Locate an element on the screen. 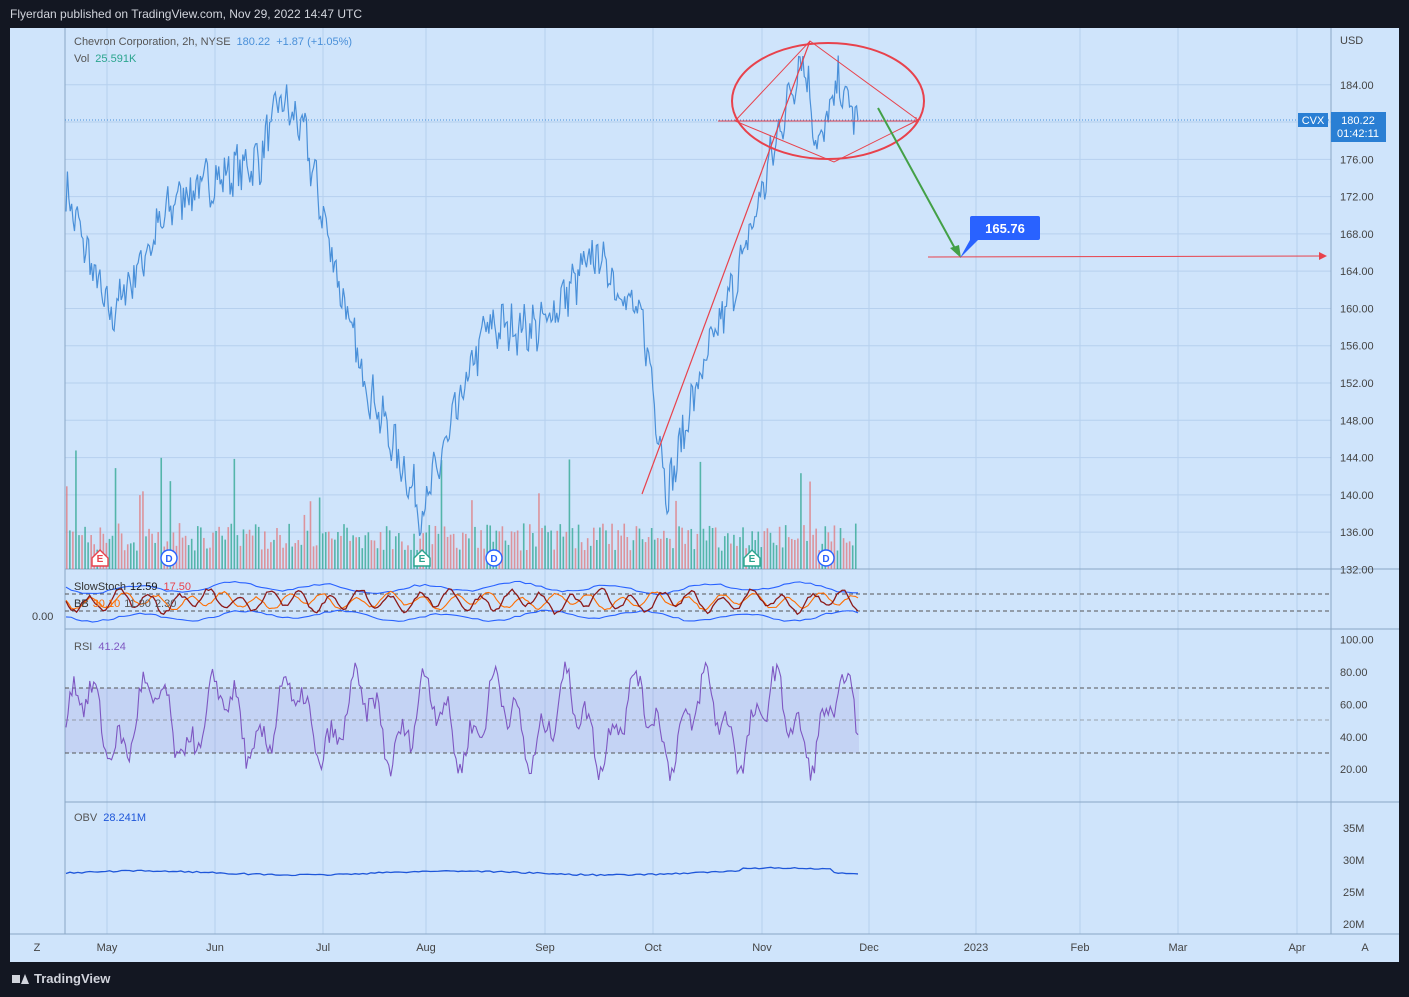  rsi-tick: 40.00 is located at coordinates (1354, 738).